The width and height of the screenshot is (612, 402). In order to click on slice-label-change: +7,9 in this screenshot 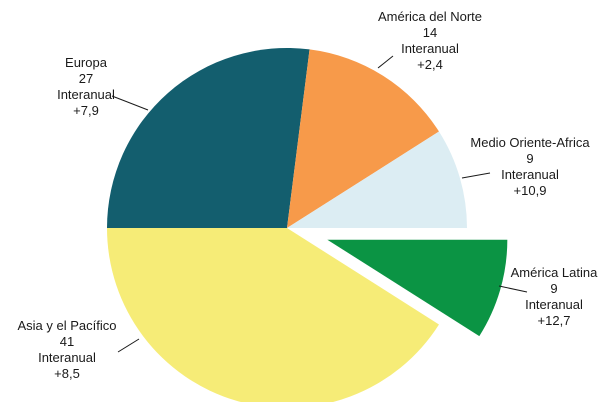, I will do `click(86, 110)`.